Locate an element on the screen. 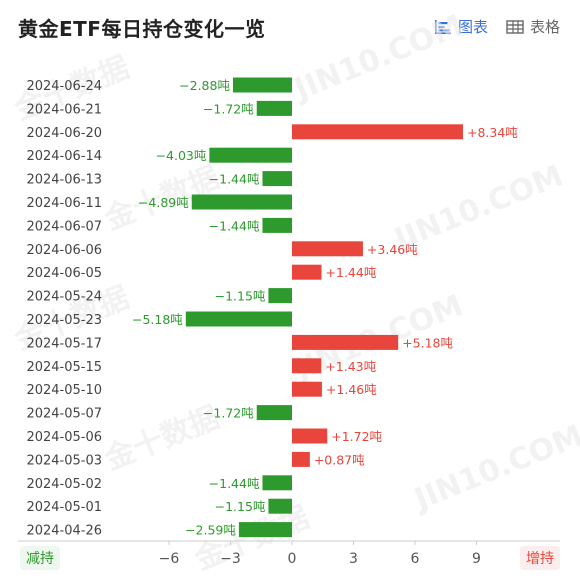  category-label: 2024-06-06 is located at coordinates (64, 250).